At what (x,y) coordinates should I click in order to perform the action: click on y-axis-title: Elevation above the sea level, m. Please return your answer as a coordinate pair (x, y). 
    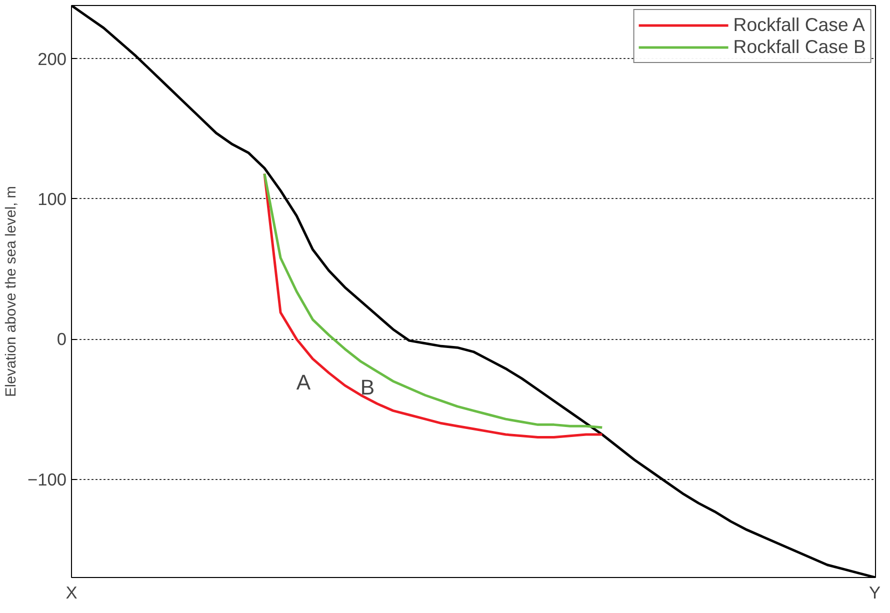
    Looking at the image, I should click on (11, 292).